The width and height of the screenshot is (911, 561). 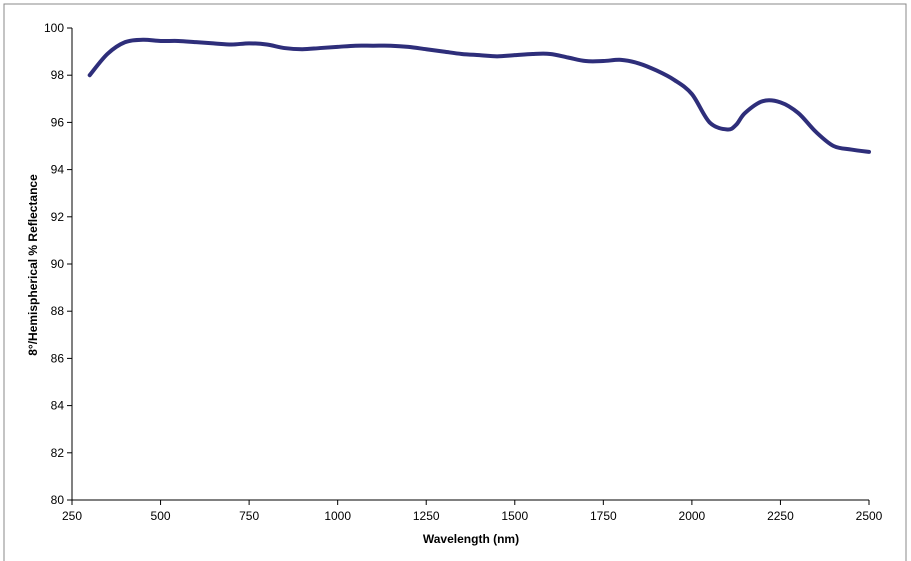 I want to click on y-tick-label: 86, so click(x=58, y=358).